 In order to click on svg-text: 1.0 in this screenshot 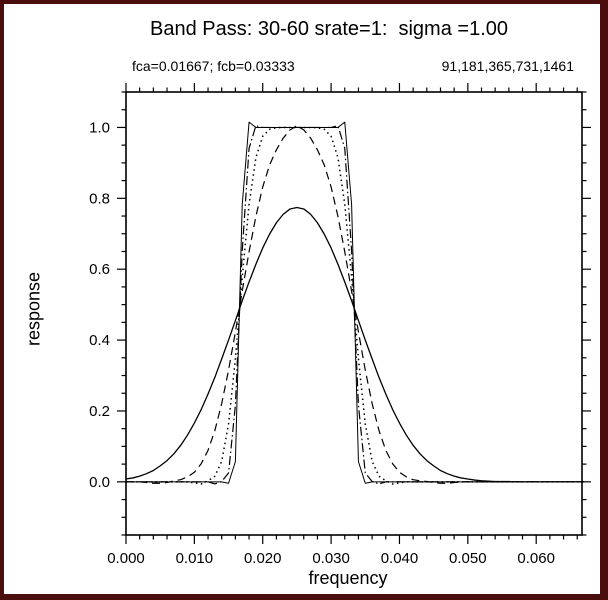, I will do `click(99, 127)`.